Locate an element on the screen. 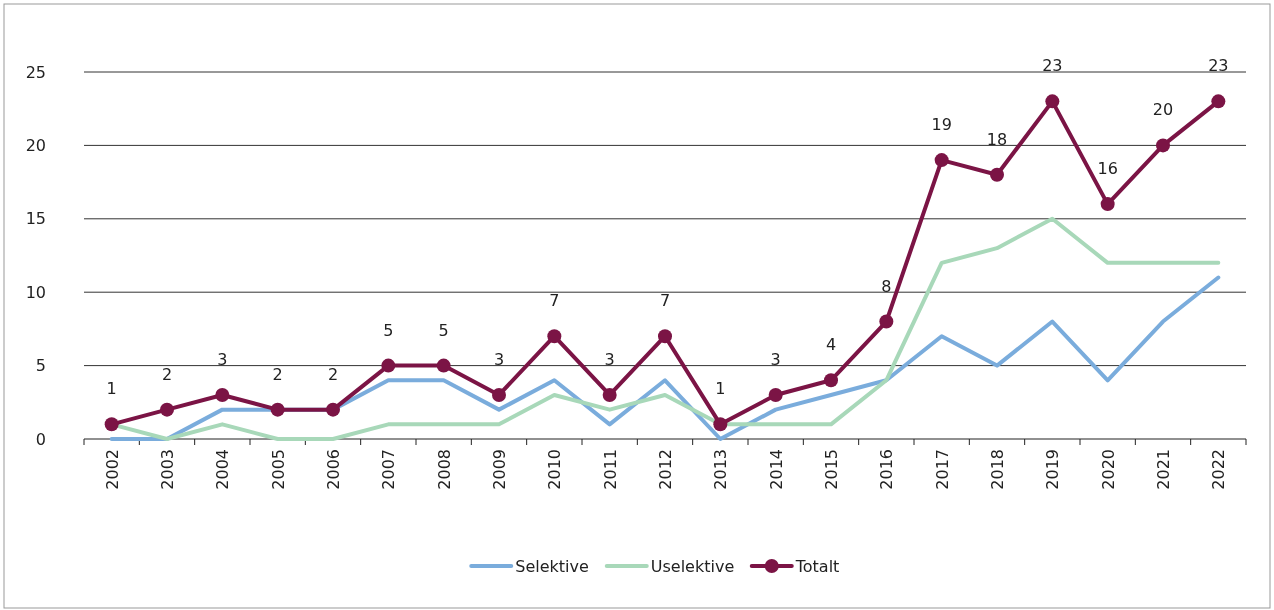 The image size is (1274, 610). x-tick-label: 2015 is located at coordinates (831, 469).